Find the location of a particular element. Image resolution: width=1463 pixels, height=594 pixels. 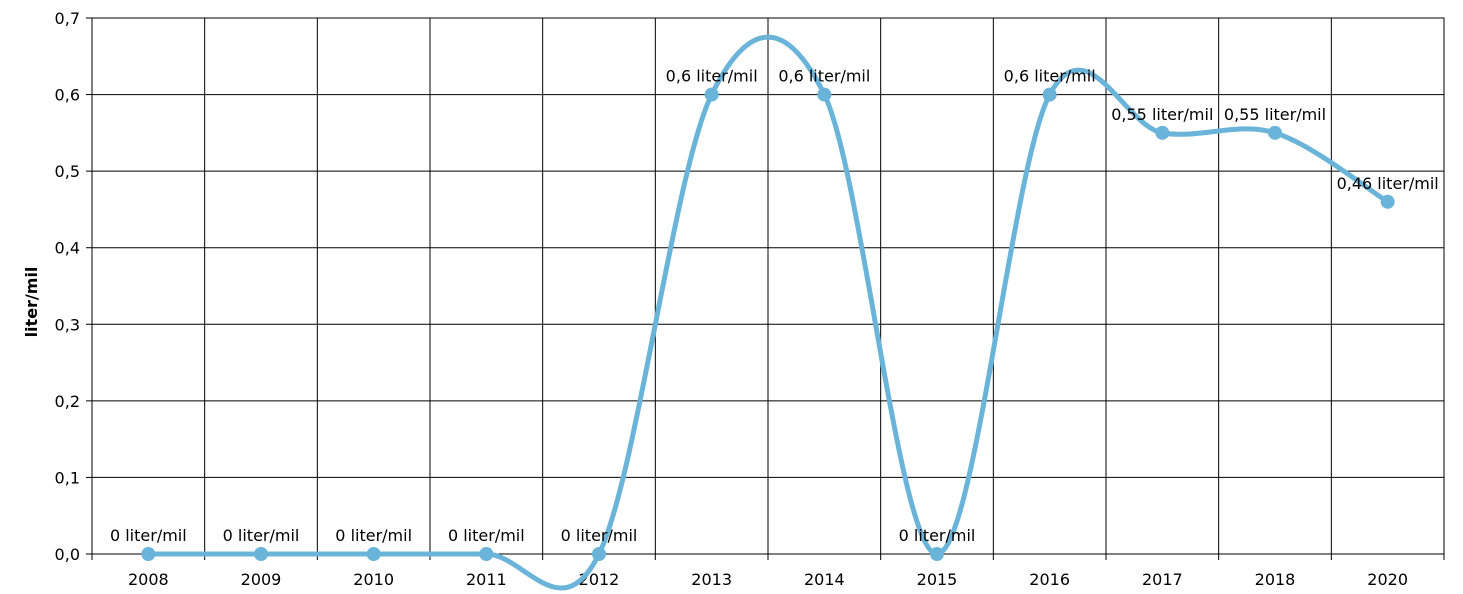

y-axis-ticks: 0,0 0,1 0,2 0,3 0,4 0,5 0,6 0,7 is located at coordinates (73, 286).